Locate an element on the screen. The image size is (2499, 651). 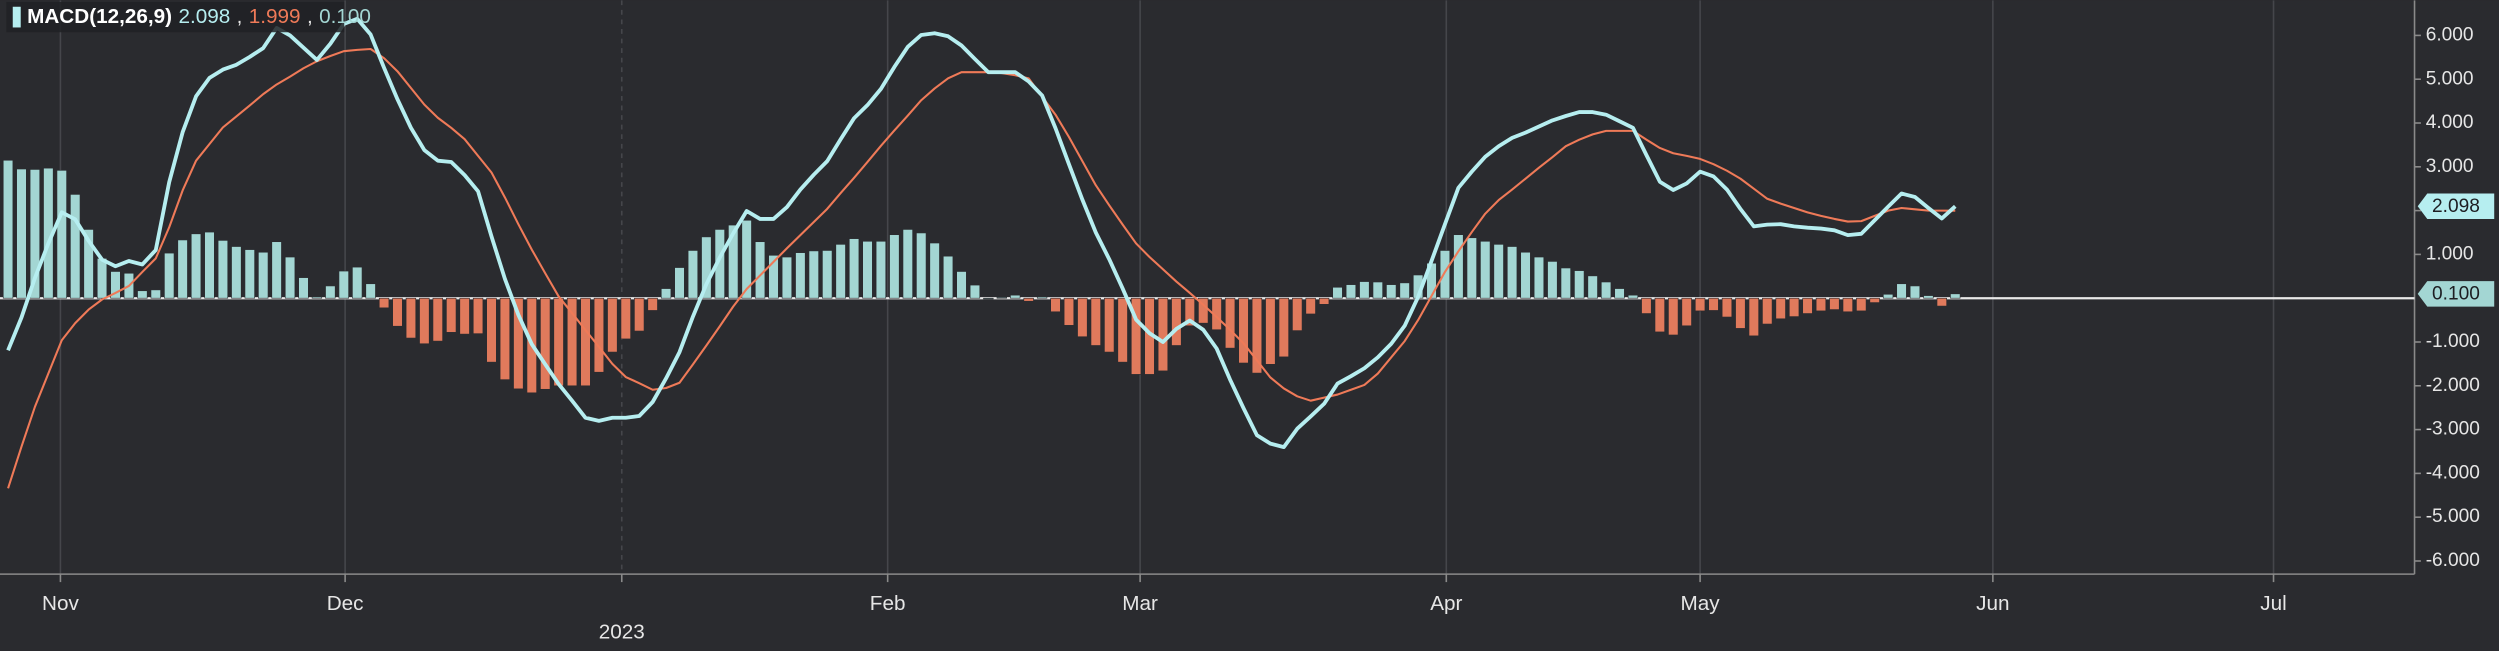
legend-value: 0.100 is located at coordinates (345, 16).